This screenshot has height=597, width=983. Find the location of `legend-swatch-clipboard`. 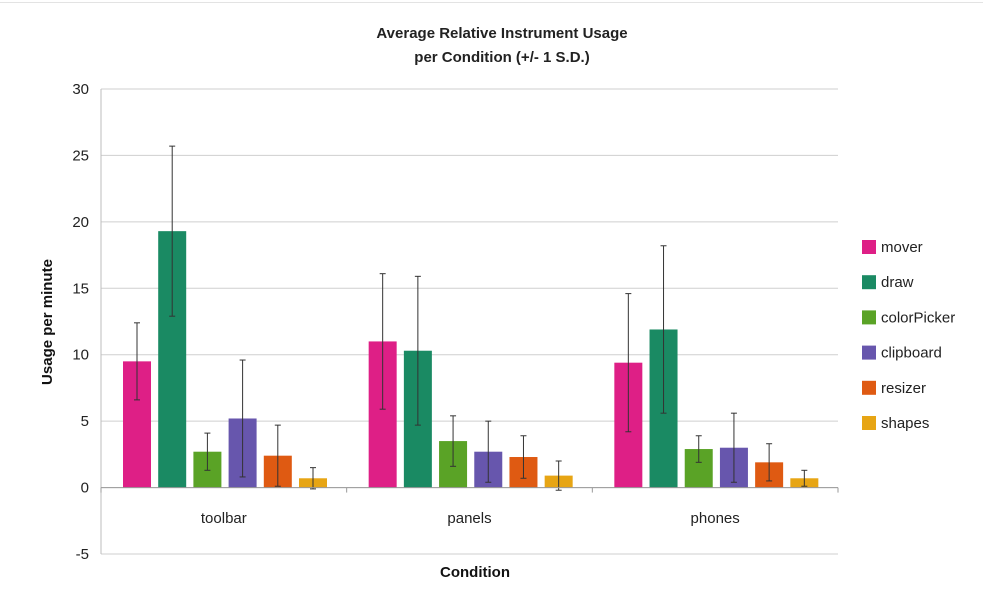

legend-swatch-clipboard is located at coordinates (869, 352).